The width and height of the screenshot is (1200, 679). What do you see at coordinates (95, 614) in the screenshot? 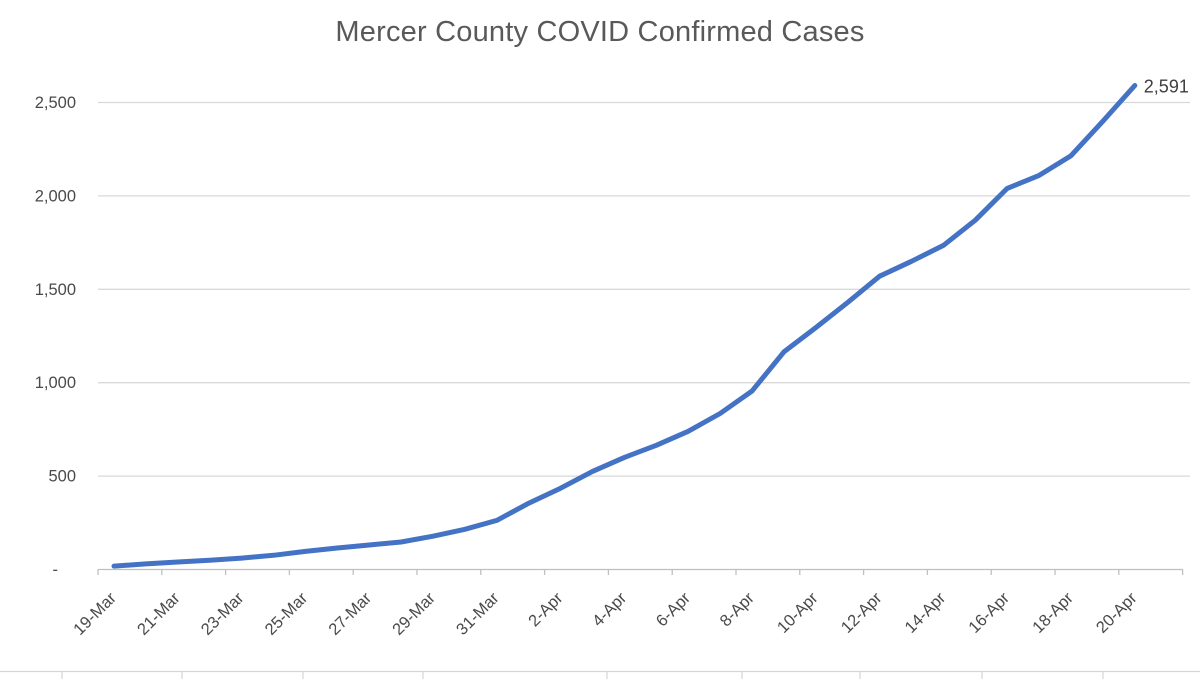
I see `x-tick-label: 19-Mar` at bounding box center [95, 614].